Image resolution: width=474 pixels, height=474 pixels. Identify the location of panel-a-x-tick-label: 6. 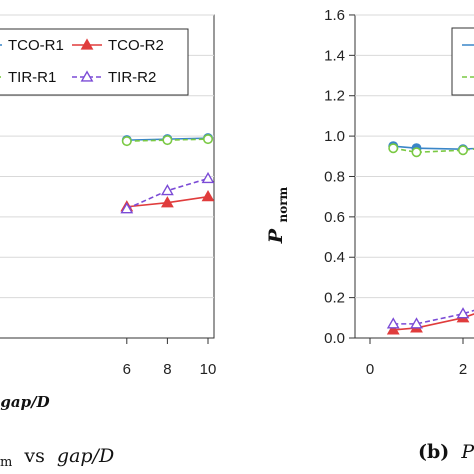
(127, 369).